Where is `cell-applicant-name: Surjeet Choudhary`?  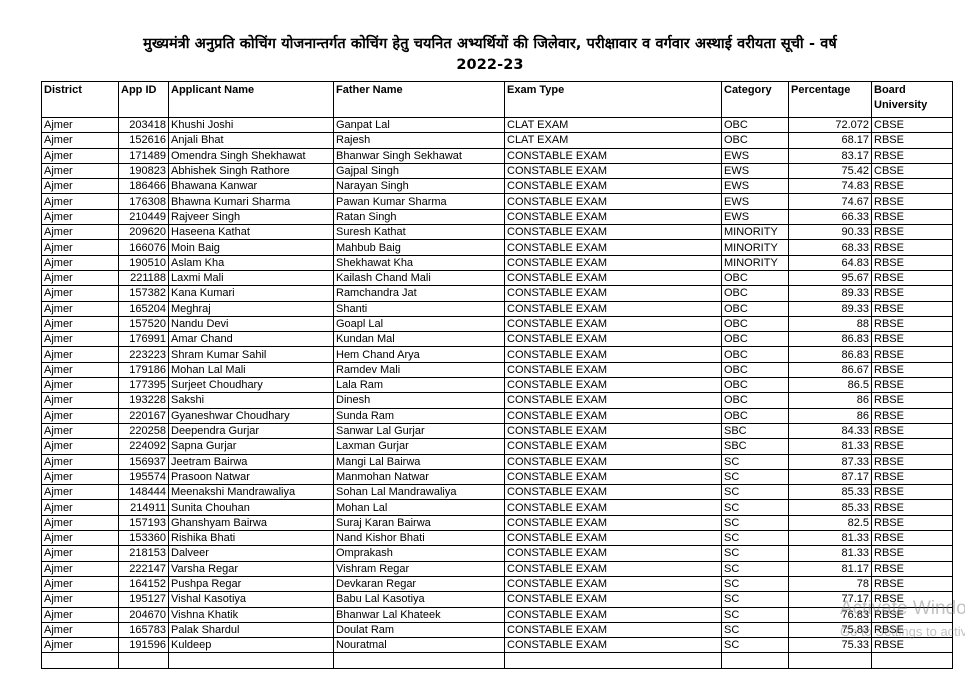 cell-applicant-name: Surjeet Choudhary is located at coordinates (251, 385).